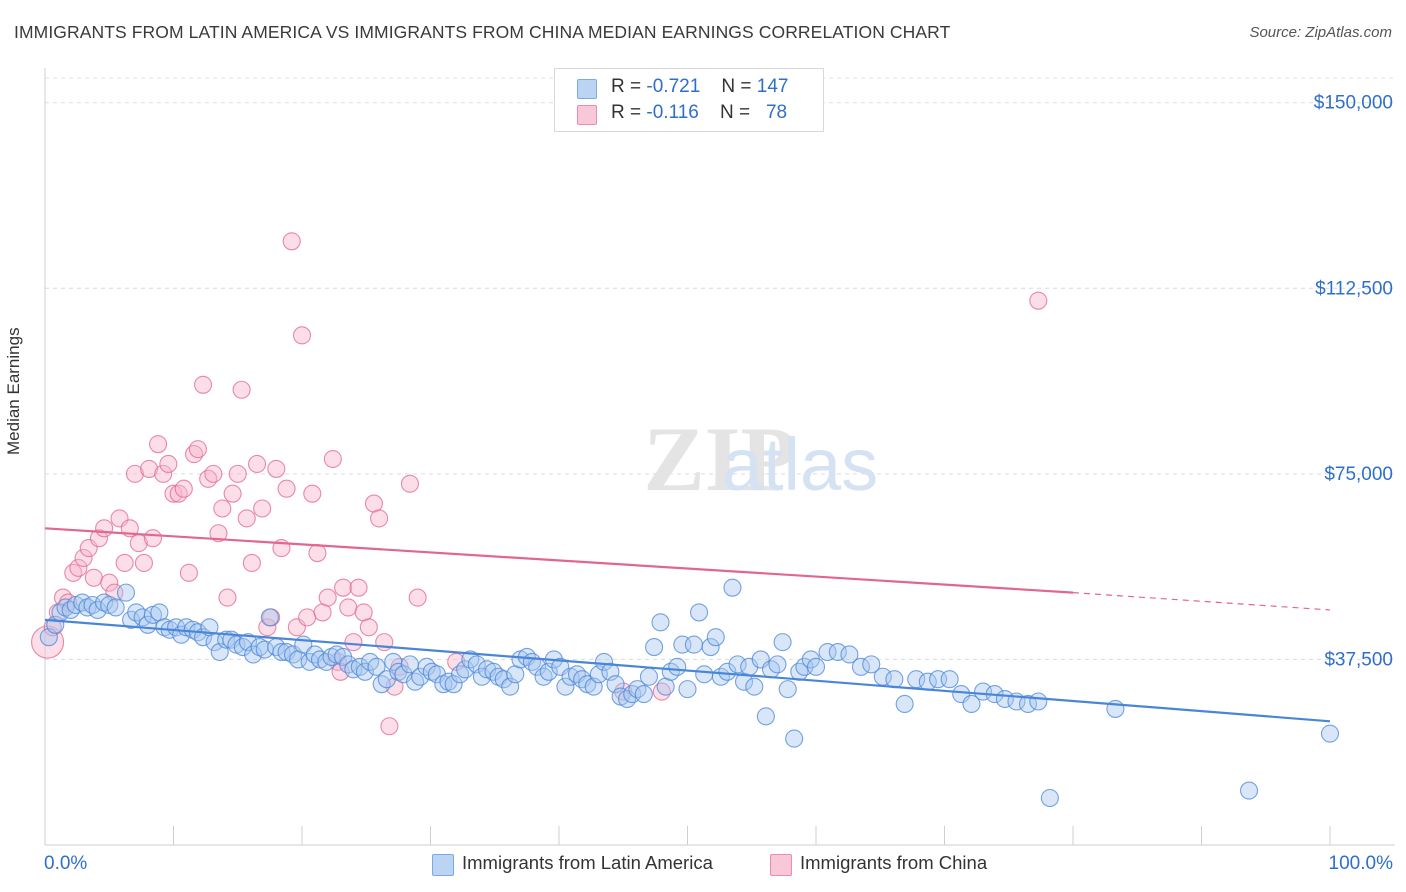  I want to click on trend-line-china-extension, so click(1201, 601).